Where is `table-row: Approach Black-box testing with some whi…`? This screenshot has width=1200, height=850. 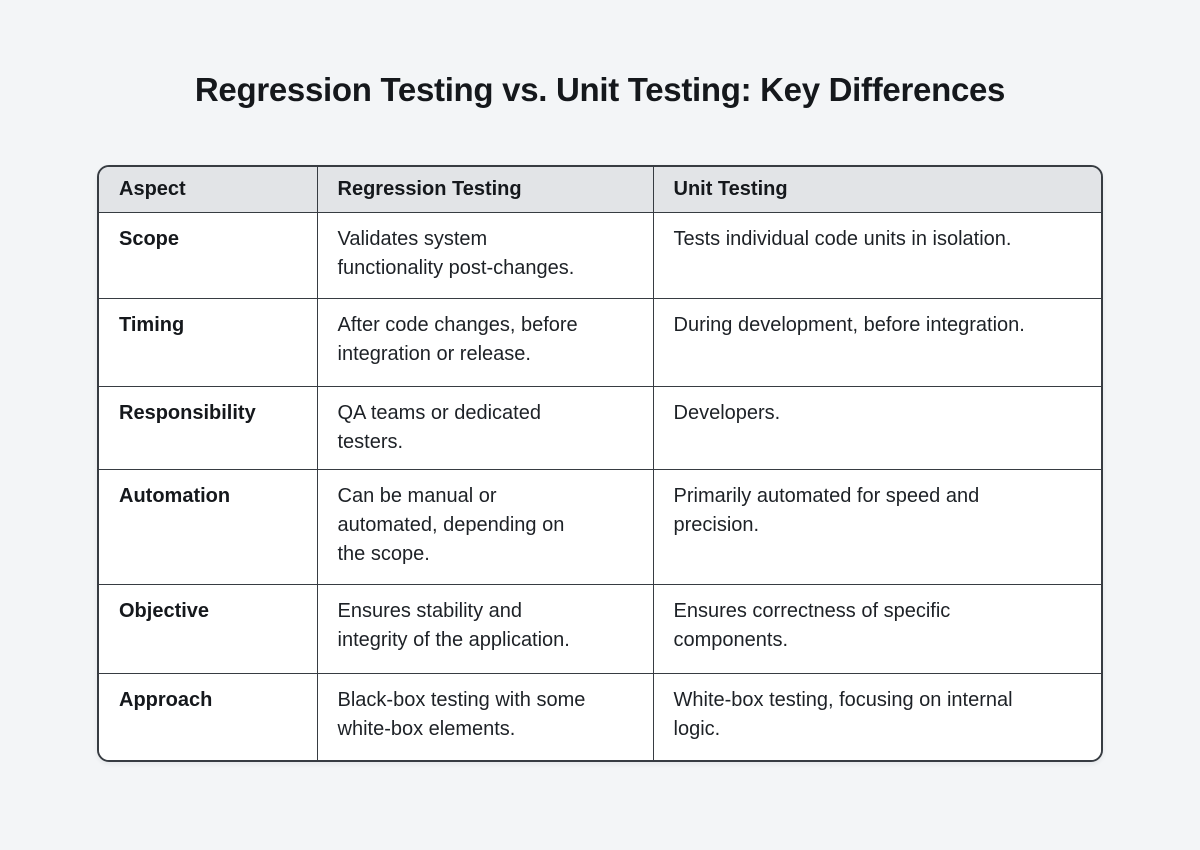 table-row: Approach Black-box testing with some whi… is located at coordinates (600, 716).